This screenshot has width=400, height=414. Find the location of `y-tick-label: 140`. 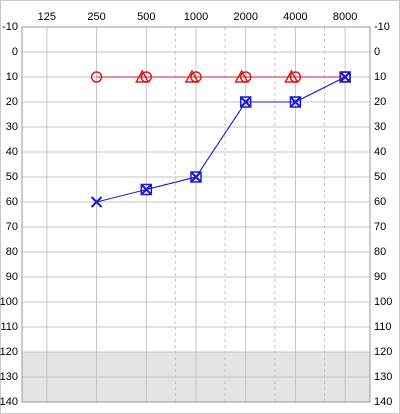

y-tick-label: 140 is located at coordinates (9, 402).